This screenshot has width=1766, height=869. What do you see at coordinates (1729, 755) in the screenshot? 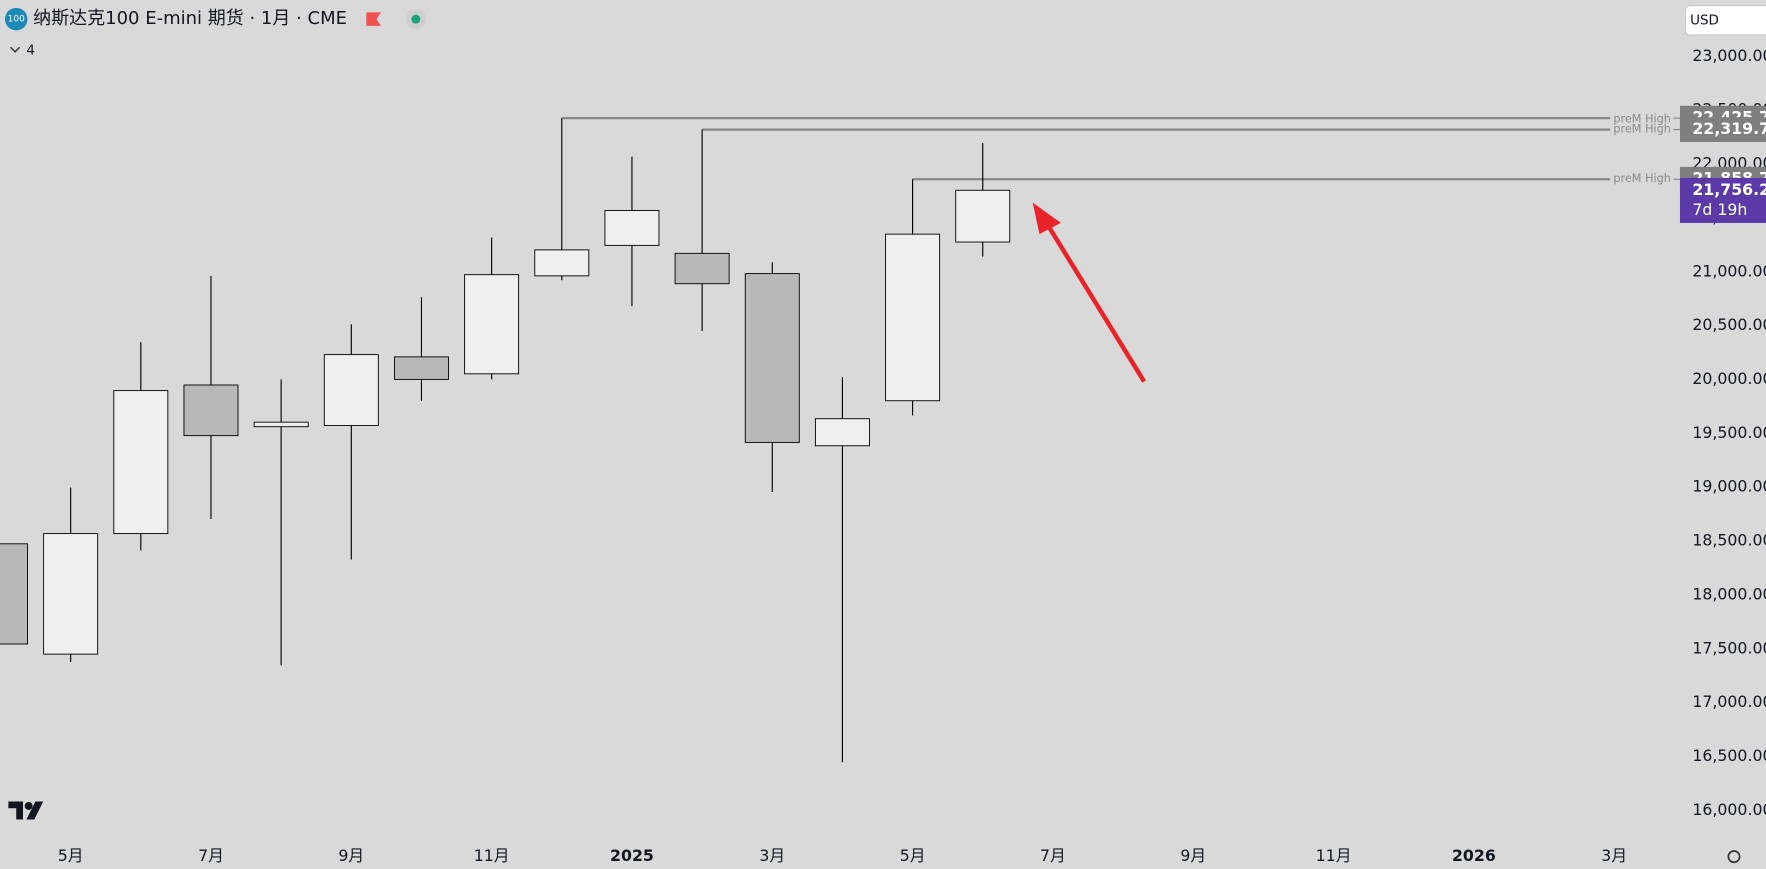
I see `y-tick-label: 16,500.00` at bounding box center [1729, 755].